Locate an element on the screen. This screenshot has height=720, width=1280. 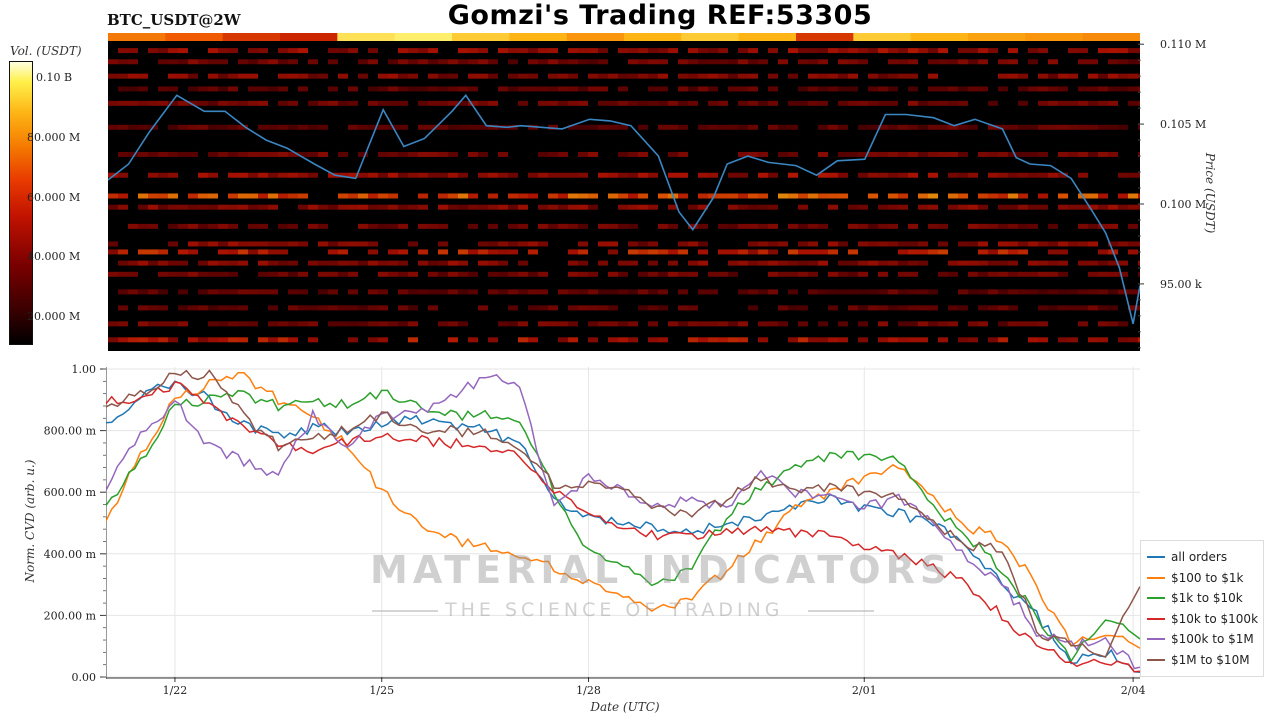
volume-strip-cell is located at coordinates (882, 37).